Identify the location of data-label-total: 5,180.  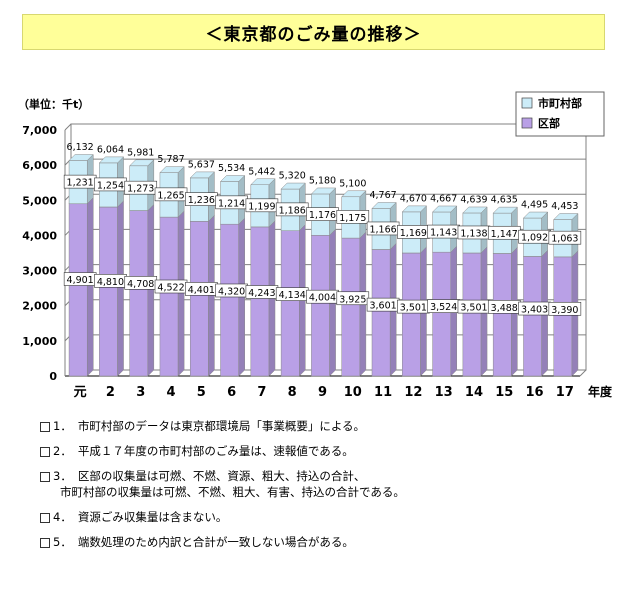
(322, 180).